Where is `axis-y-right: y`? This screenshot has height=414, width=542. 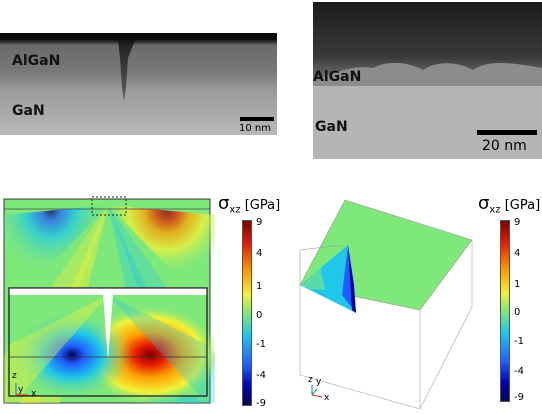
axis-y-right: y is located at coordinates (319, 382).